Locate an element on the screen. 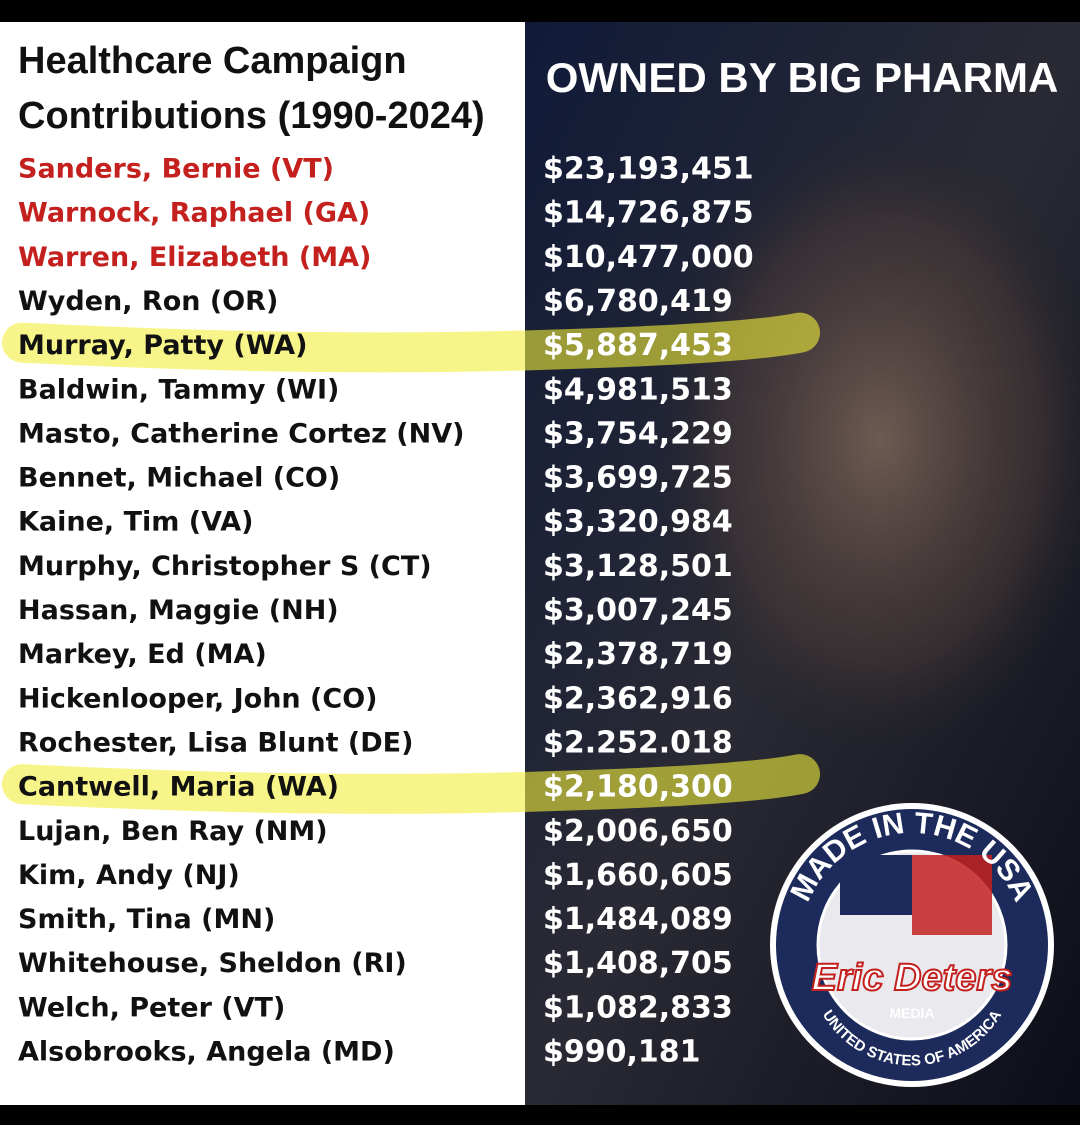  row-name: Murray, Patty (WA) is located at coordinates (163, 345).